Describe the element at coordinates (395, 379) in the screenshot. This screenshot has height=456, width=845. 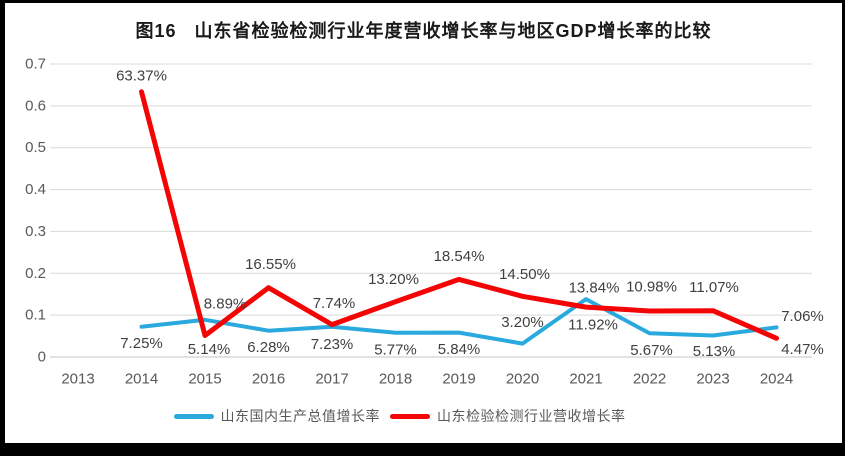
I see `x-axis-tick-label: 2018` at that location.